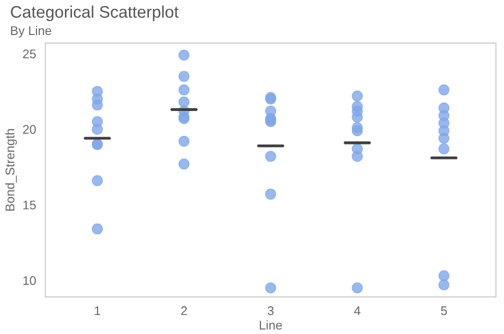 This screenshot has width=504, height=334. What do you see at coordinates (29, 205) in the screenshot?
I see `y-tick-label: 15` at bounding box center [29, 205].